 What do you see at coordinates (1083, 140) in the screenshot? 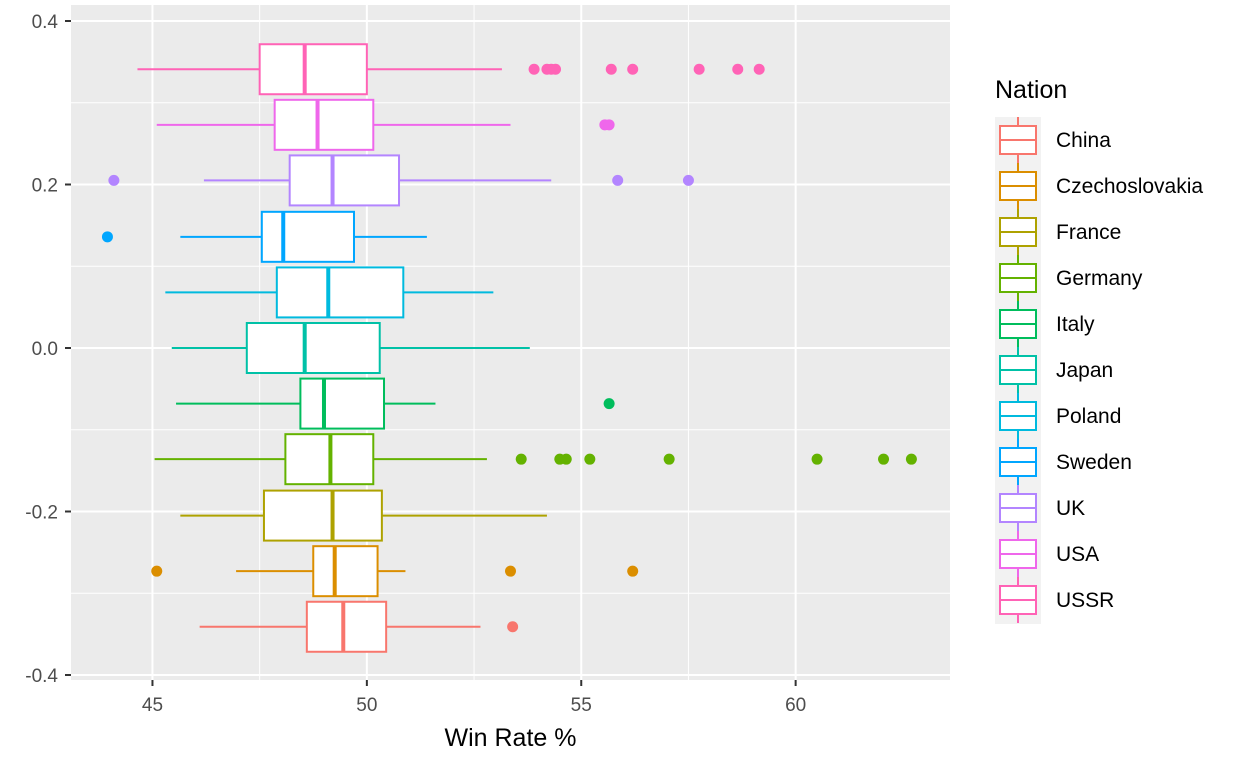
I see `legend-label: China` at bounding box center [1083, 140].